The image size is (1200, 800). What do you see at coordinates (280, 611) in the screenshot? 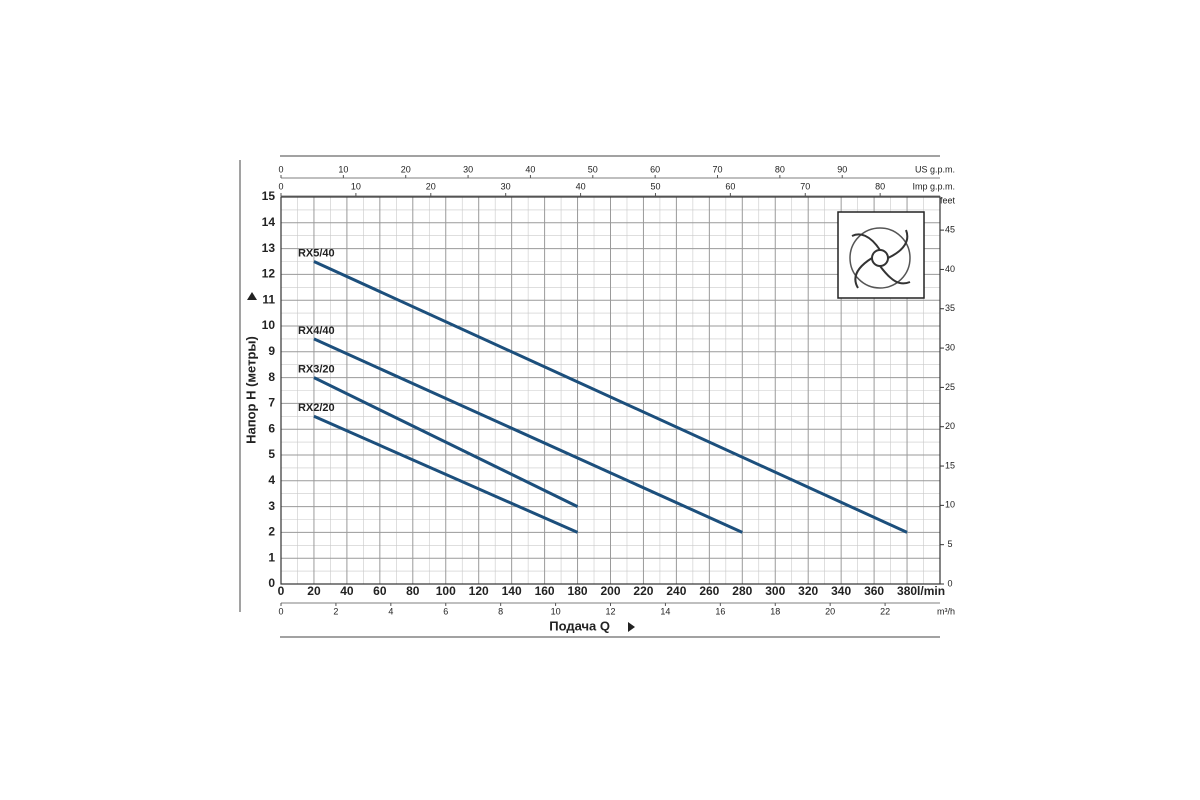
I see `bottom2-tick-label: 0` at bounding box center [280, 611].